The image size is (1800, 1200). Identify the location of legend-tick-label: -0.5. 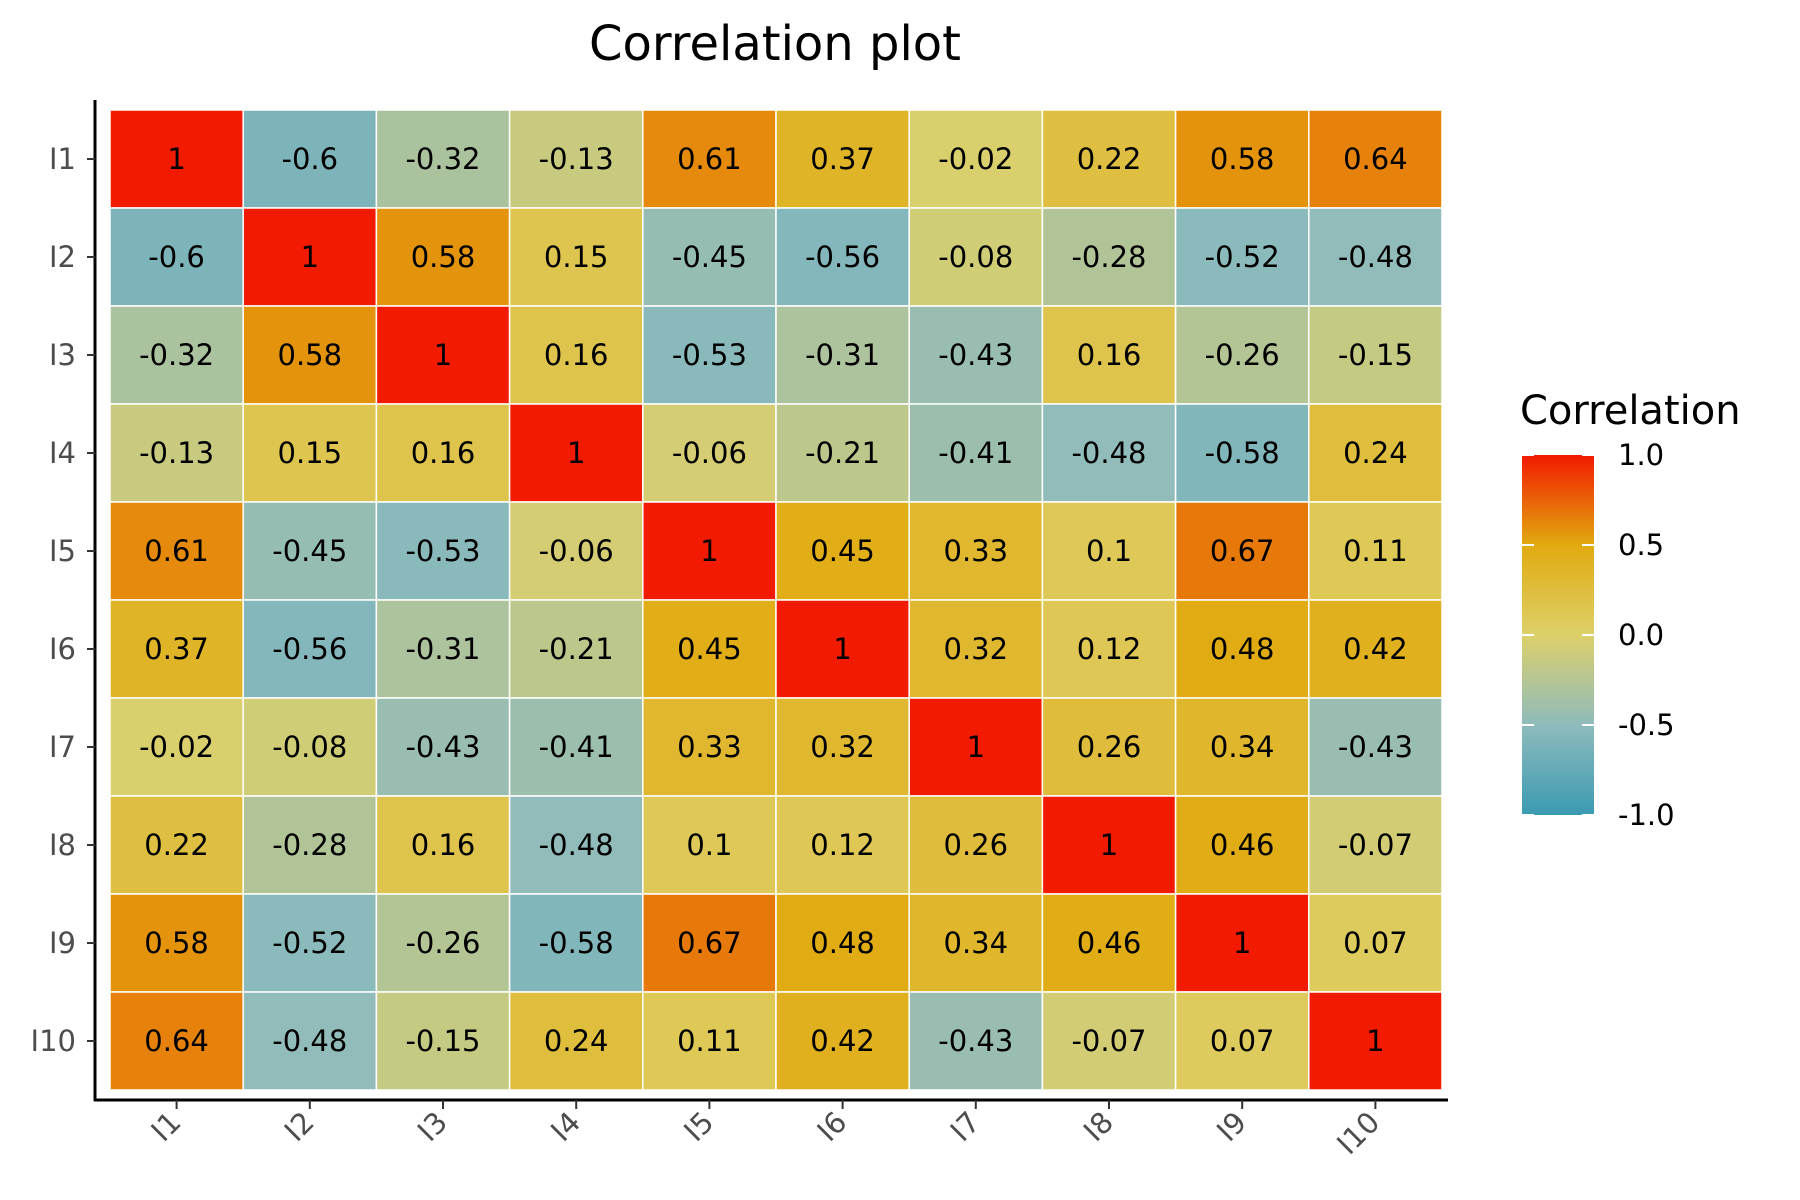
(1646, 725).